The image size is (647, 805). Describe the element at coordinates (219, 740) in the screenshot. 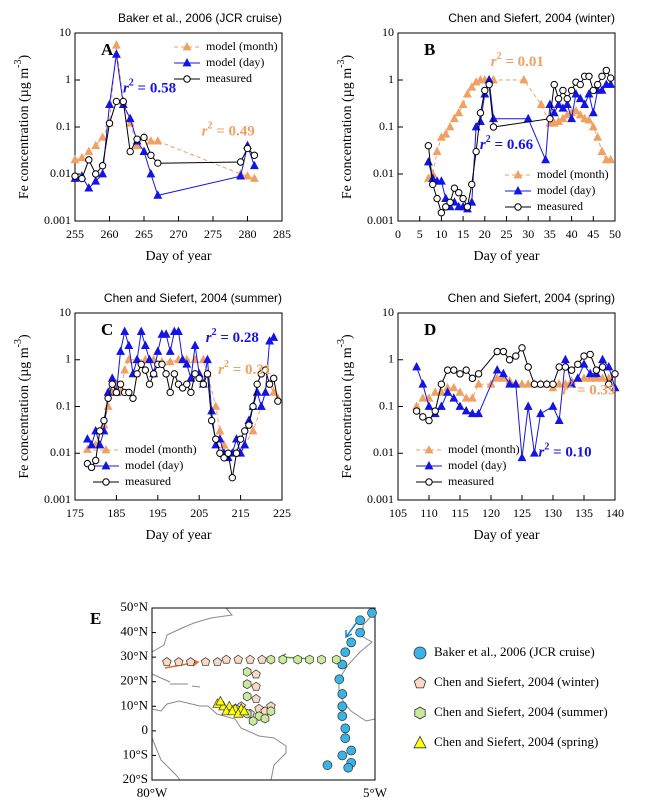

I see `coast-south-america` at that location.